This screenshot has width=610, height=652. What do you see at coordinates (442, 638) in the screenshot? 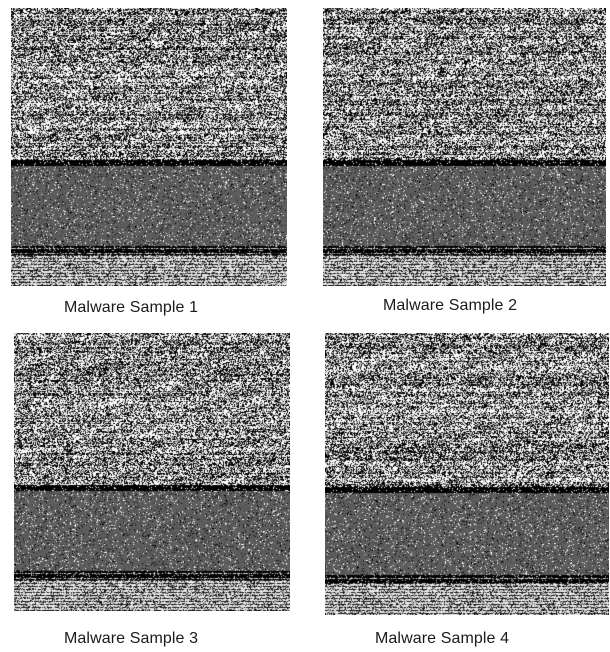
I see `malware-sample-4-caption: Malware Sample 4` at bounding box center [442, 638].